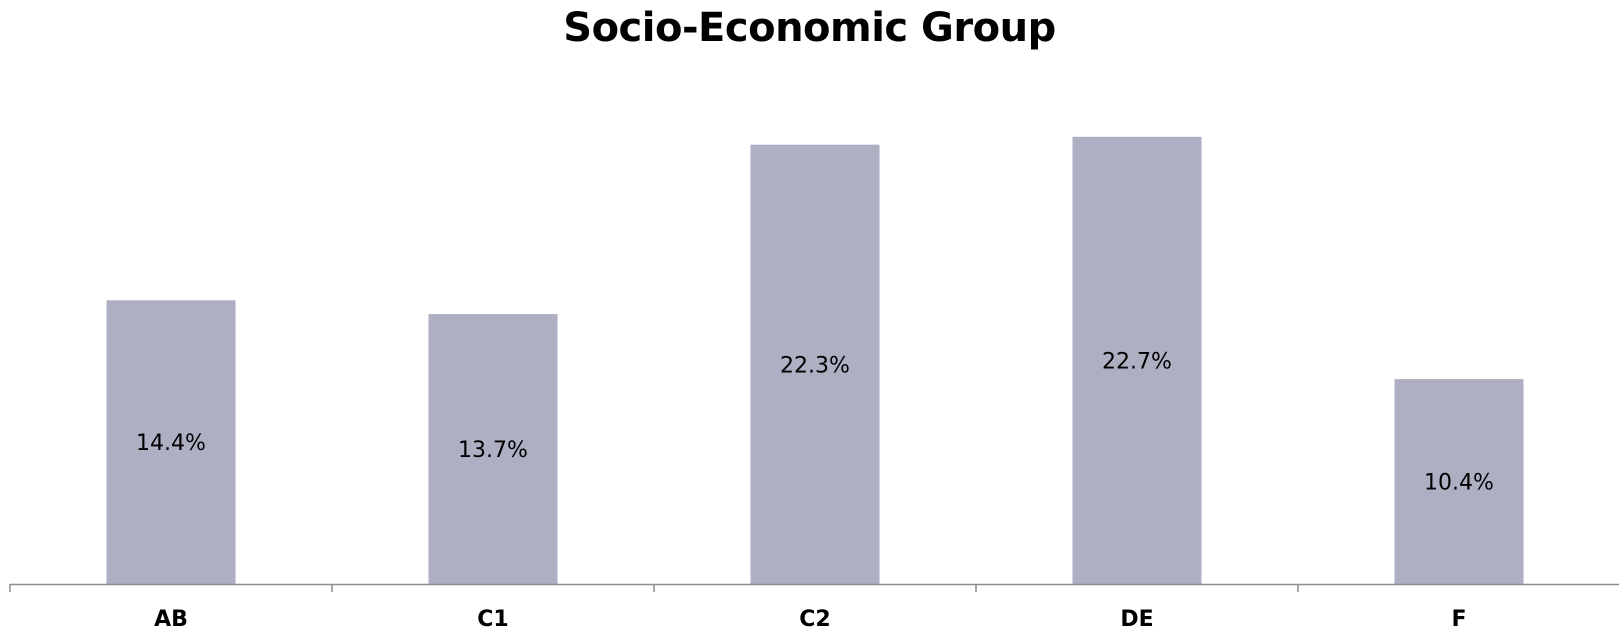 This screenshot has height=630, width=1619. What do you see at coordinates (1136, 618) in the screenshot?
I see `category-label-de: DE` at bounding box center [1136, 618].